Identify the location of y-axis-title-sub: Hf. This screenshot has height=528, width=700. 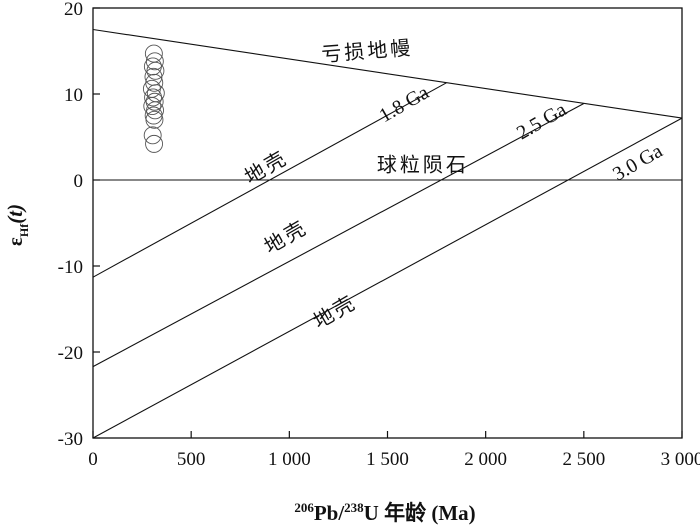
(24, 230).